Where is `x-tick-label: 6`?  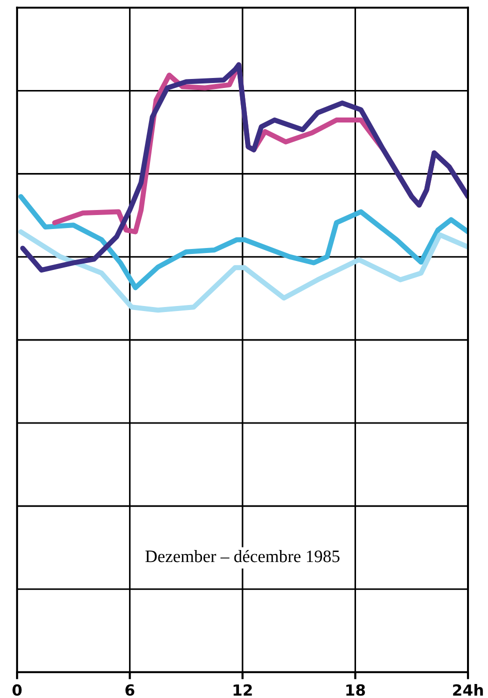
x-tick-label: 6 is located at coordinates (129, 690).